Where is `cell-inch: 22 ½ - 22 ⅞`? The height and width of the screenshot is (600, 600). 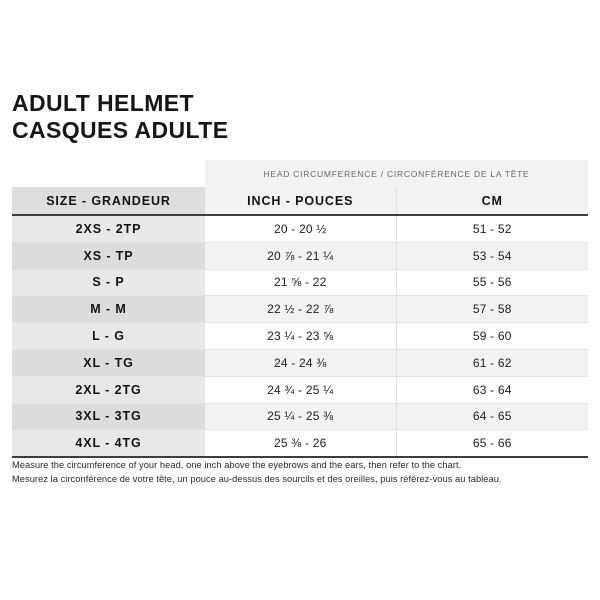
cell-inch: 22 ½ - 22 ⅞ is located at coordinates (300, 309).